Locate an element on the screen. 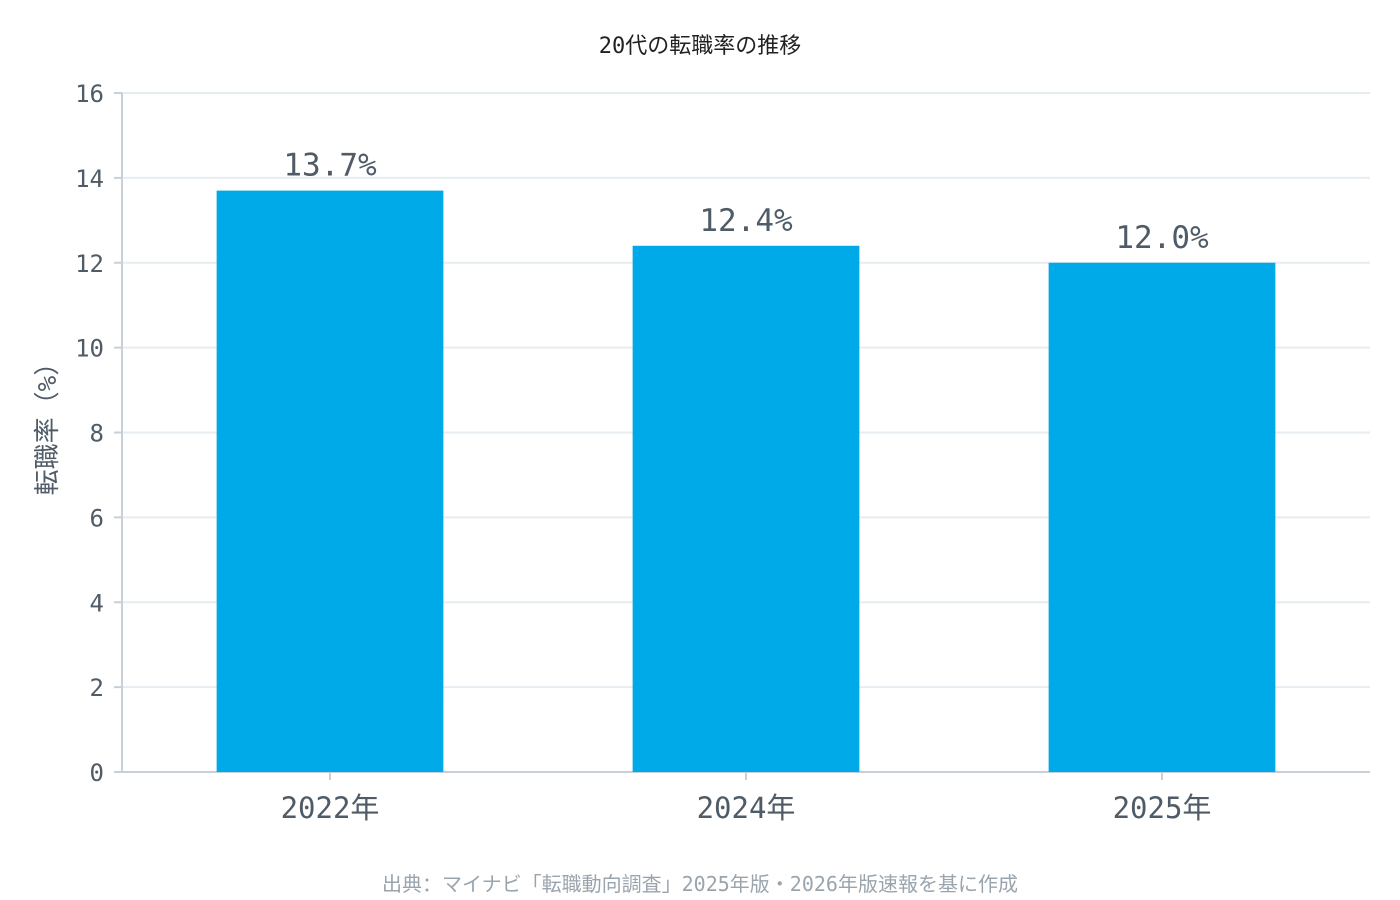  x-tick-label: 2024年 is located at coordinates (746, 808).